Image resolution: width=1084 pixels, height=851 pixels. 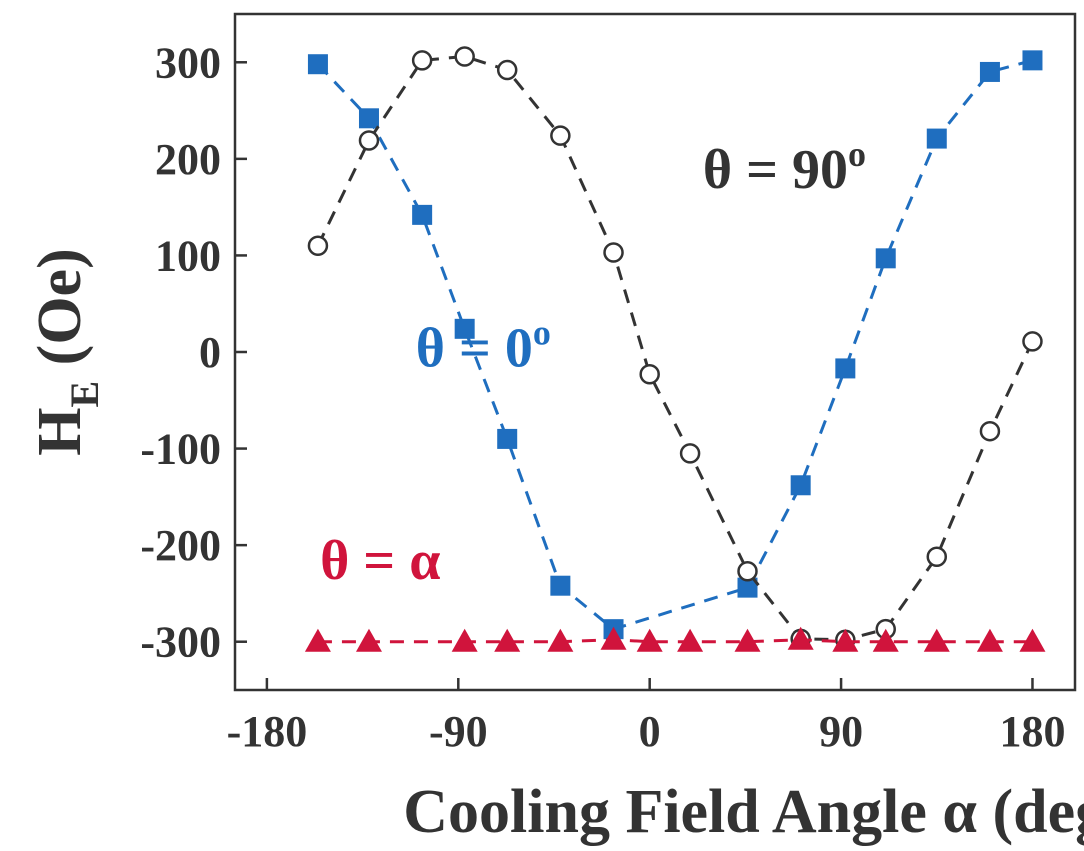 What do you see at coordinates (188, 159) in the screenshot?
I see `y-tick-label: 200` at bounding box center [188, 159].